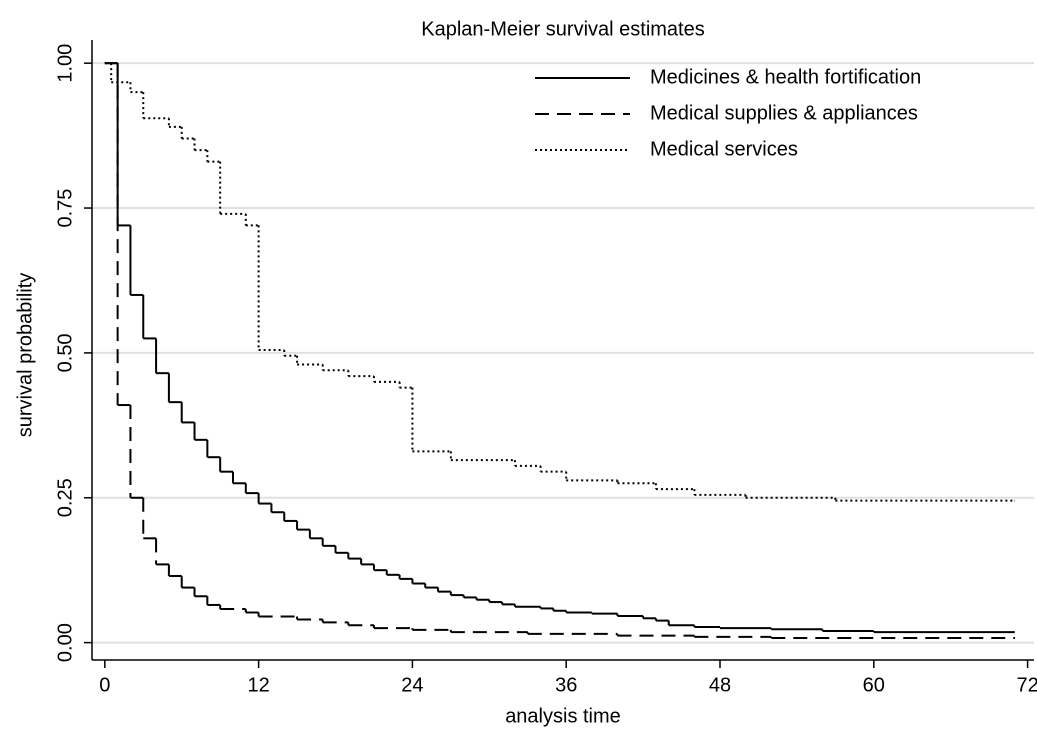  Describe the element at coordinates (412, 685) in the screenshot. I see `x-tick-label: 24` at that location.